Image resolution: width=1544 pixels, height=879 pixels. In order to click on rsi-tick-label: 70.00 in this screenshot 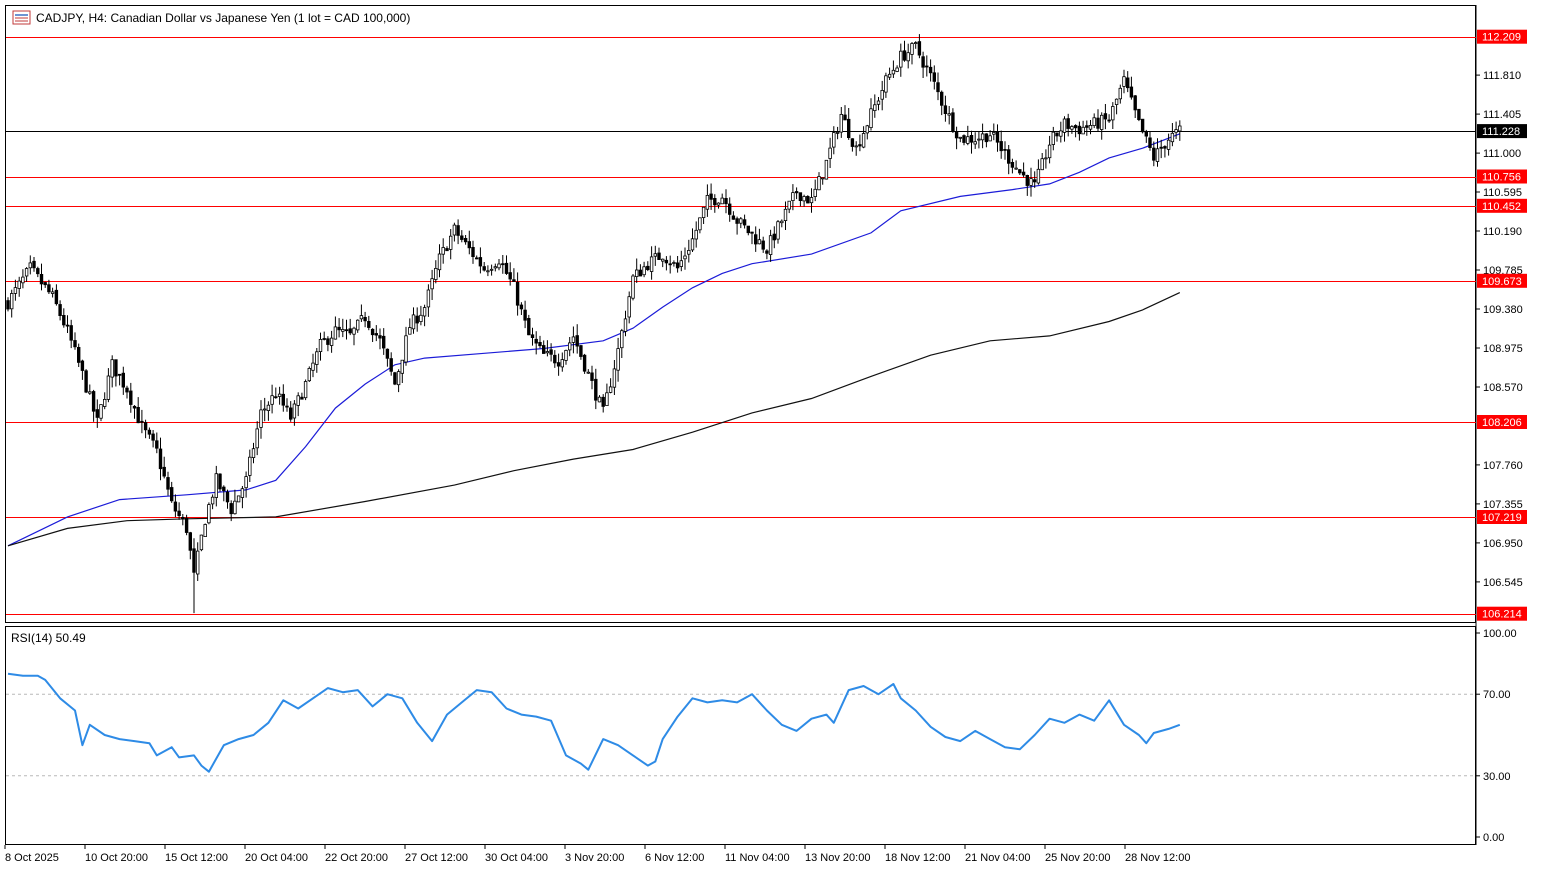, I will do `click(1497, 695)`.